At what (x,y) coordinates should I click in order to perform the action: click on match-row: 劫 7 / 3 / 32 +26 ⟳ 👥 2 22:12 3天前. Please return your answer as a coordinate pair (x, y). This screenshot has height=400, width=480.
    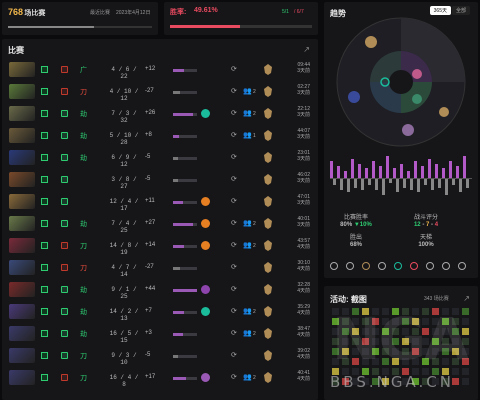
    Looking at the image, I should click on (160, 115).